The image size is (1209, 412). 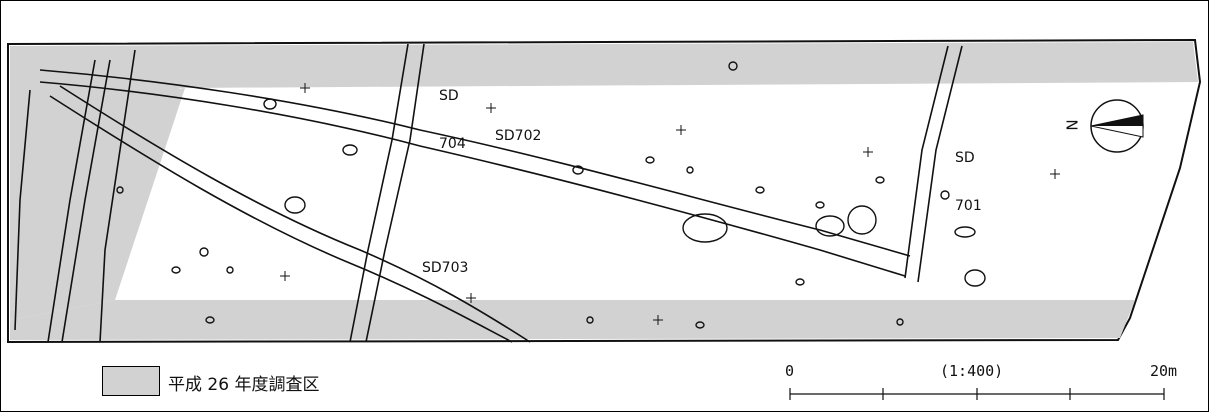 I want to click on north-label: N, so click(x=1071, y=125).